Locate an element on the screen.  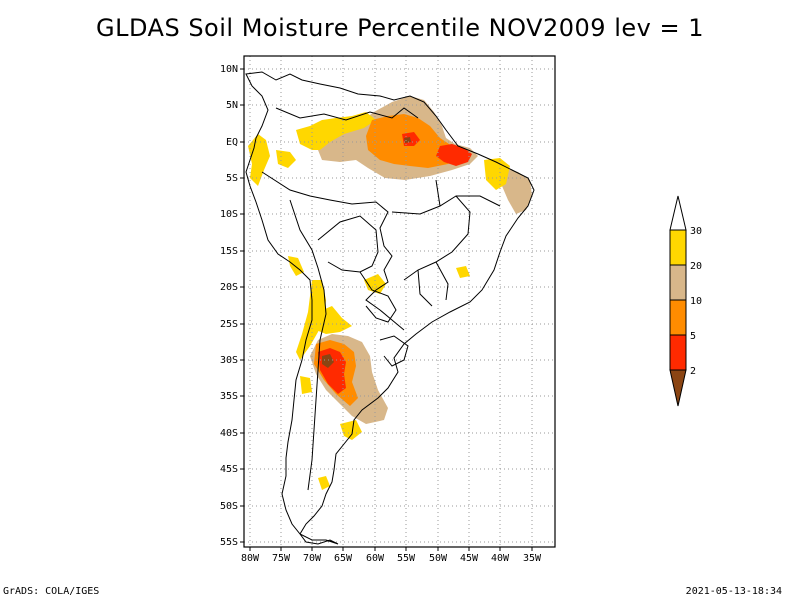
lat-label-40s: 40S is located at coordinates (229, 433).